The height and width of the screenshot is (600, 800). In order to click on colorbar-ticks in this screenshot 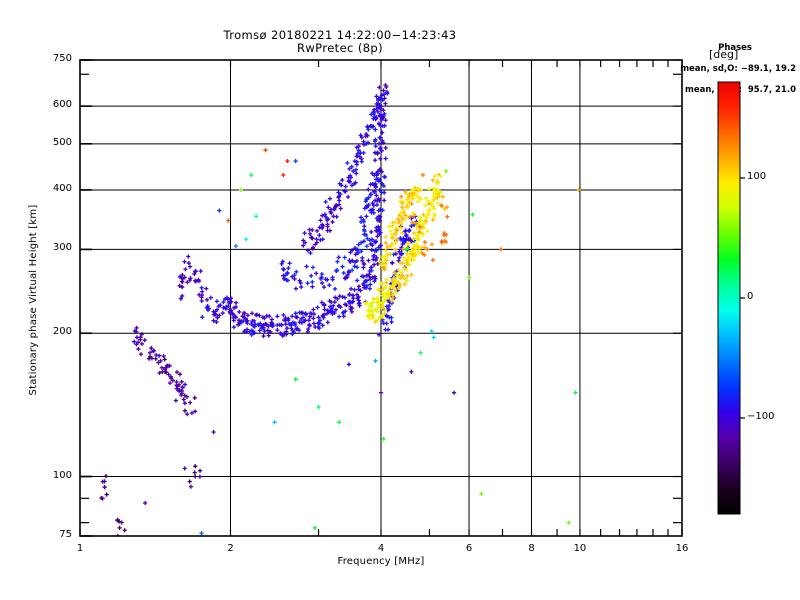, I will do `click(742, 298)`.